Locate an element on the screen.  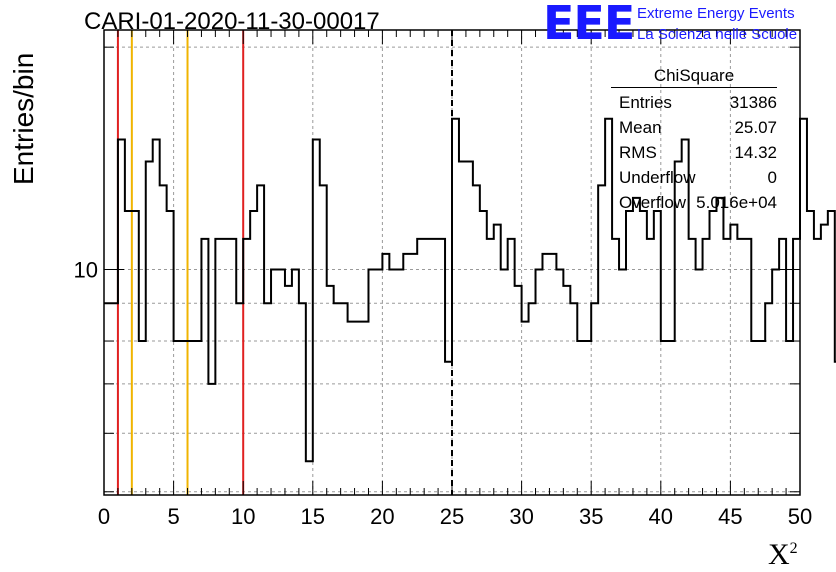
stats-value: 5.016e+04 is located at coordinates (736, 202).